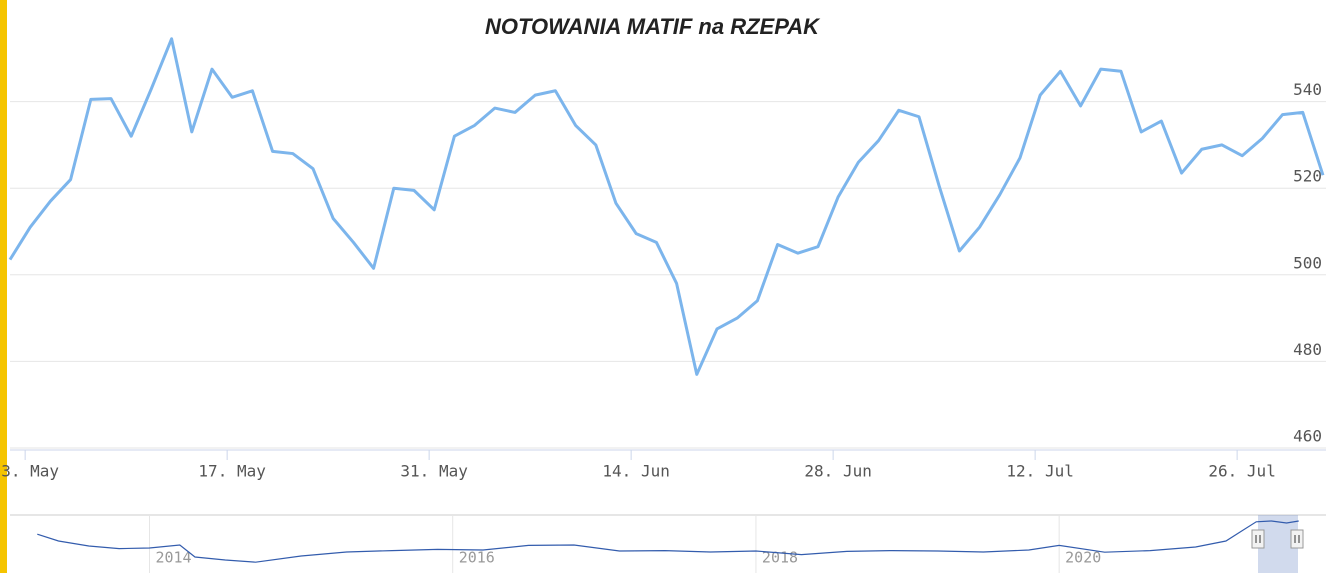 The image size is (1326, 577). What do you see at coordinates (1241, 471) in the screenshot?
I see `x-tick-label: 26. Jul` at bounding box center [1241, 471].